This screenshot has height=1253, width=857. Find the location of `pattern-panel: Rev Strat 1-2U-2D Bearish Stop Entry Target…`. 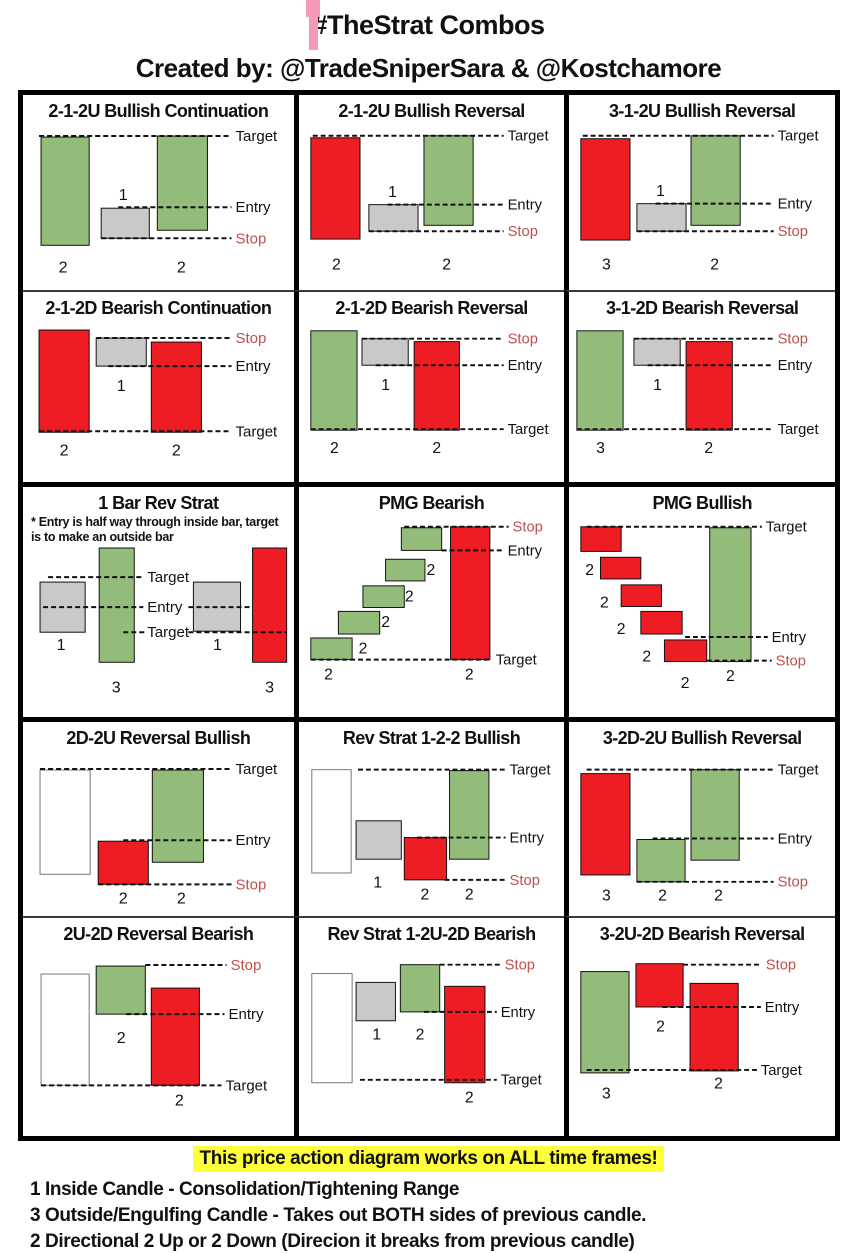

pattern-panel: Rev Strat 1-2U-2D Bearish Stop Entry Target… is located at coordinates (429, 1026).